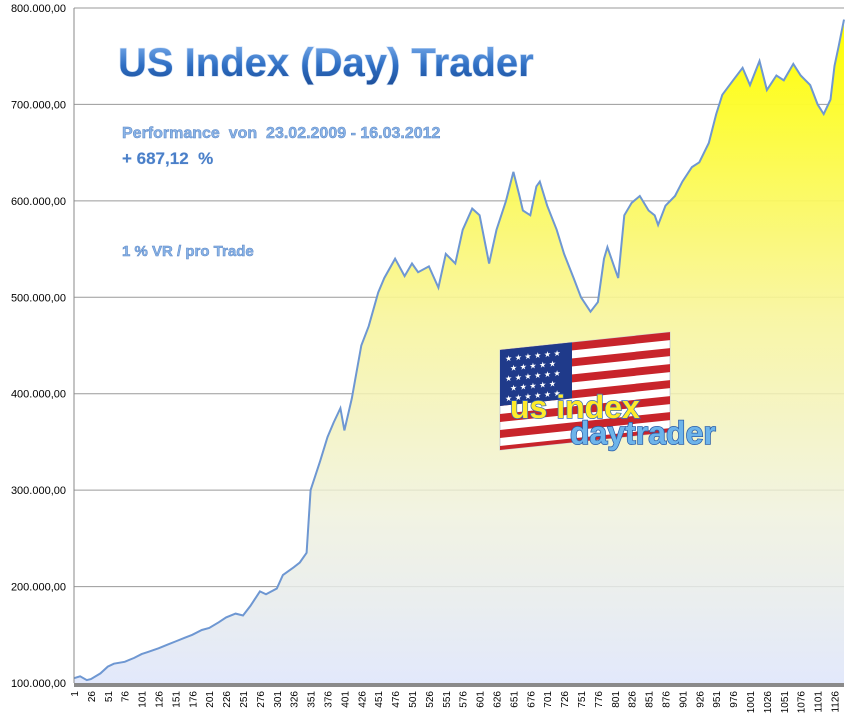 The width and height of the screenshot is (846, 722). What do you see at coordinates (227, 699) in the screenshot?
I see `x-tick-label: 226` at bounding box center [227, 699].